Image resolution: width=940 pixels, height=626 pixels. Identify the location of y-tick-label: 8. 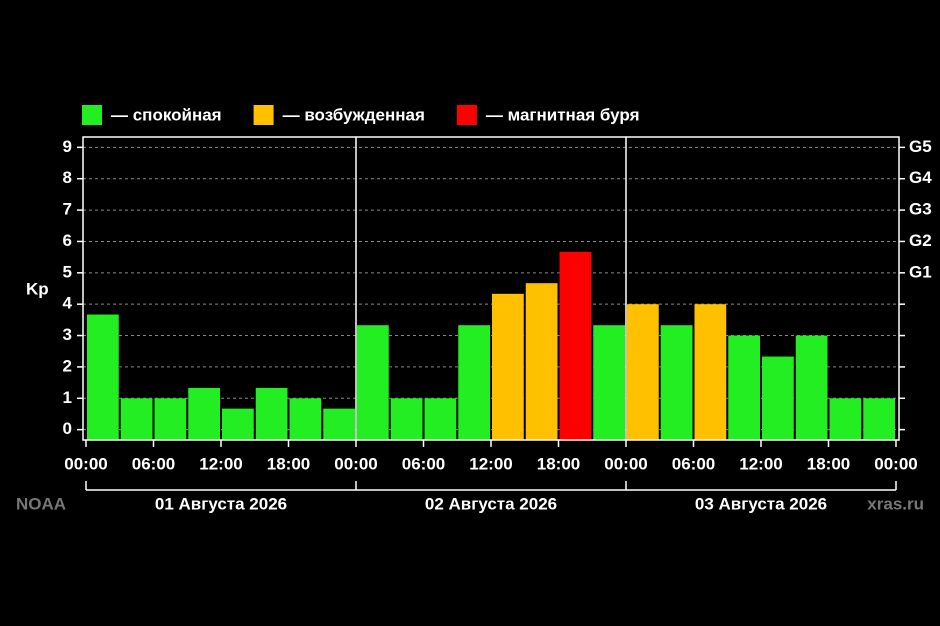
(67, 177).